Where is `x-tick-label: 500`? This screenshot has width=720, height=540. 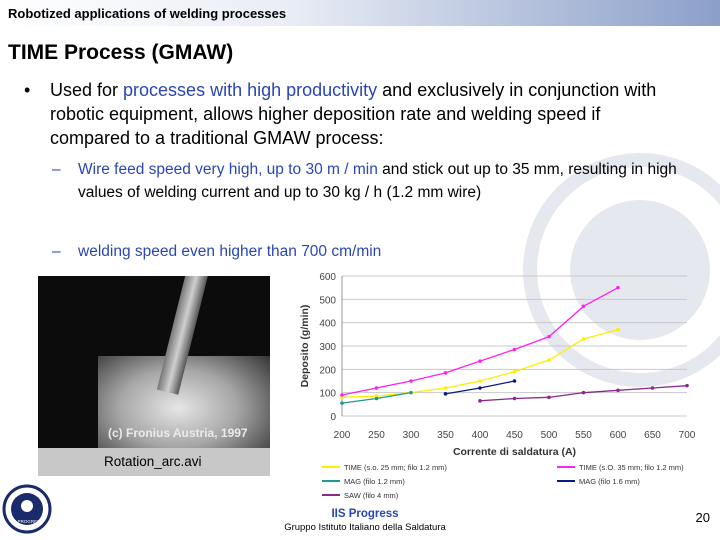
x-tick-label: 500 is located at coordinates (549, 435).